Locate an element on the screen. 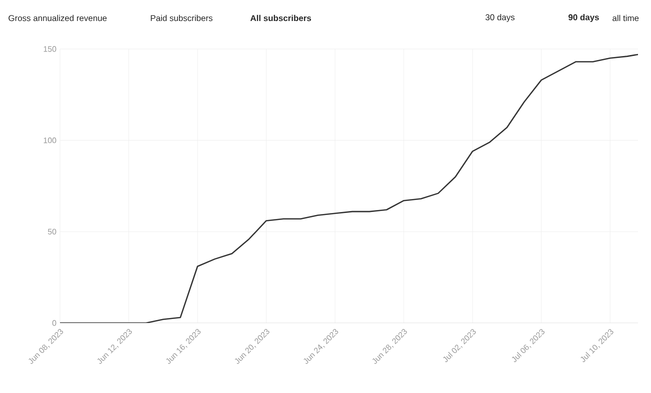 The height and width of the screenshot is (393, 651). text: Paid subscribers is located at coordinates (181, 18).